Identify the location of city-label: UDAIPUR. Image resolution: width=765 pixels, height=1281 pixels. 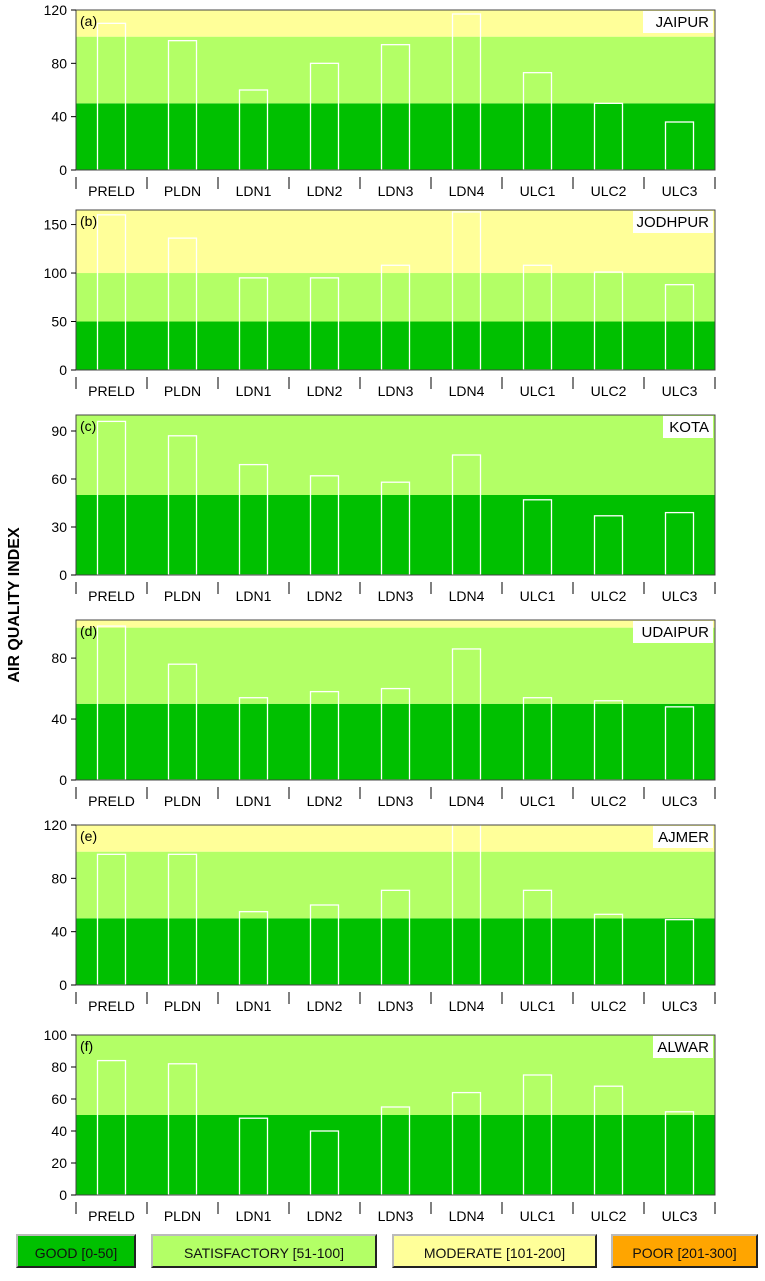
(675, 632).